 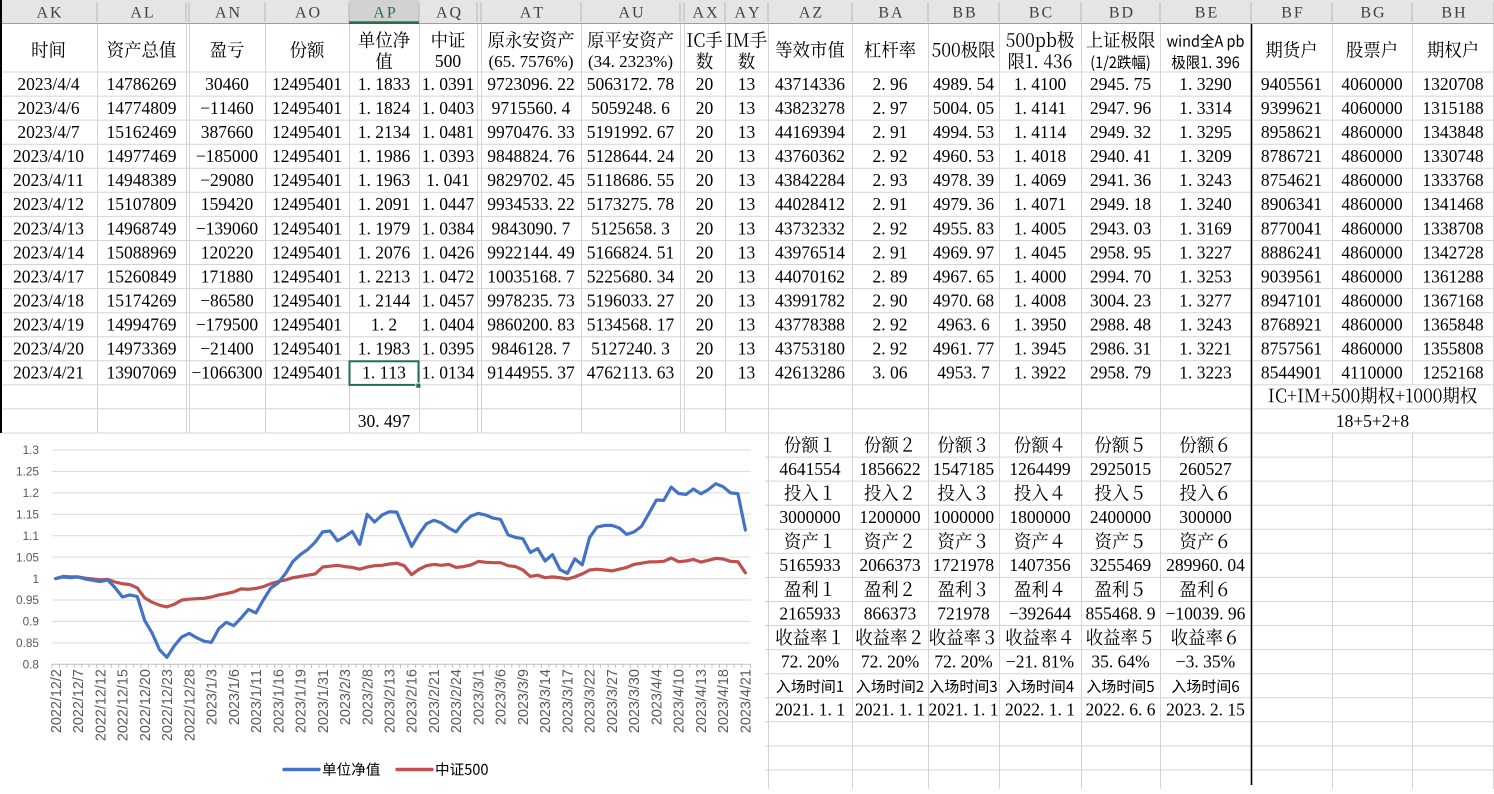 I want to click on svg-text: 1.25, so click(x=27, y=472).